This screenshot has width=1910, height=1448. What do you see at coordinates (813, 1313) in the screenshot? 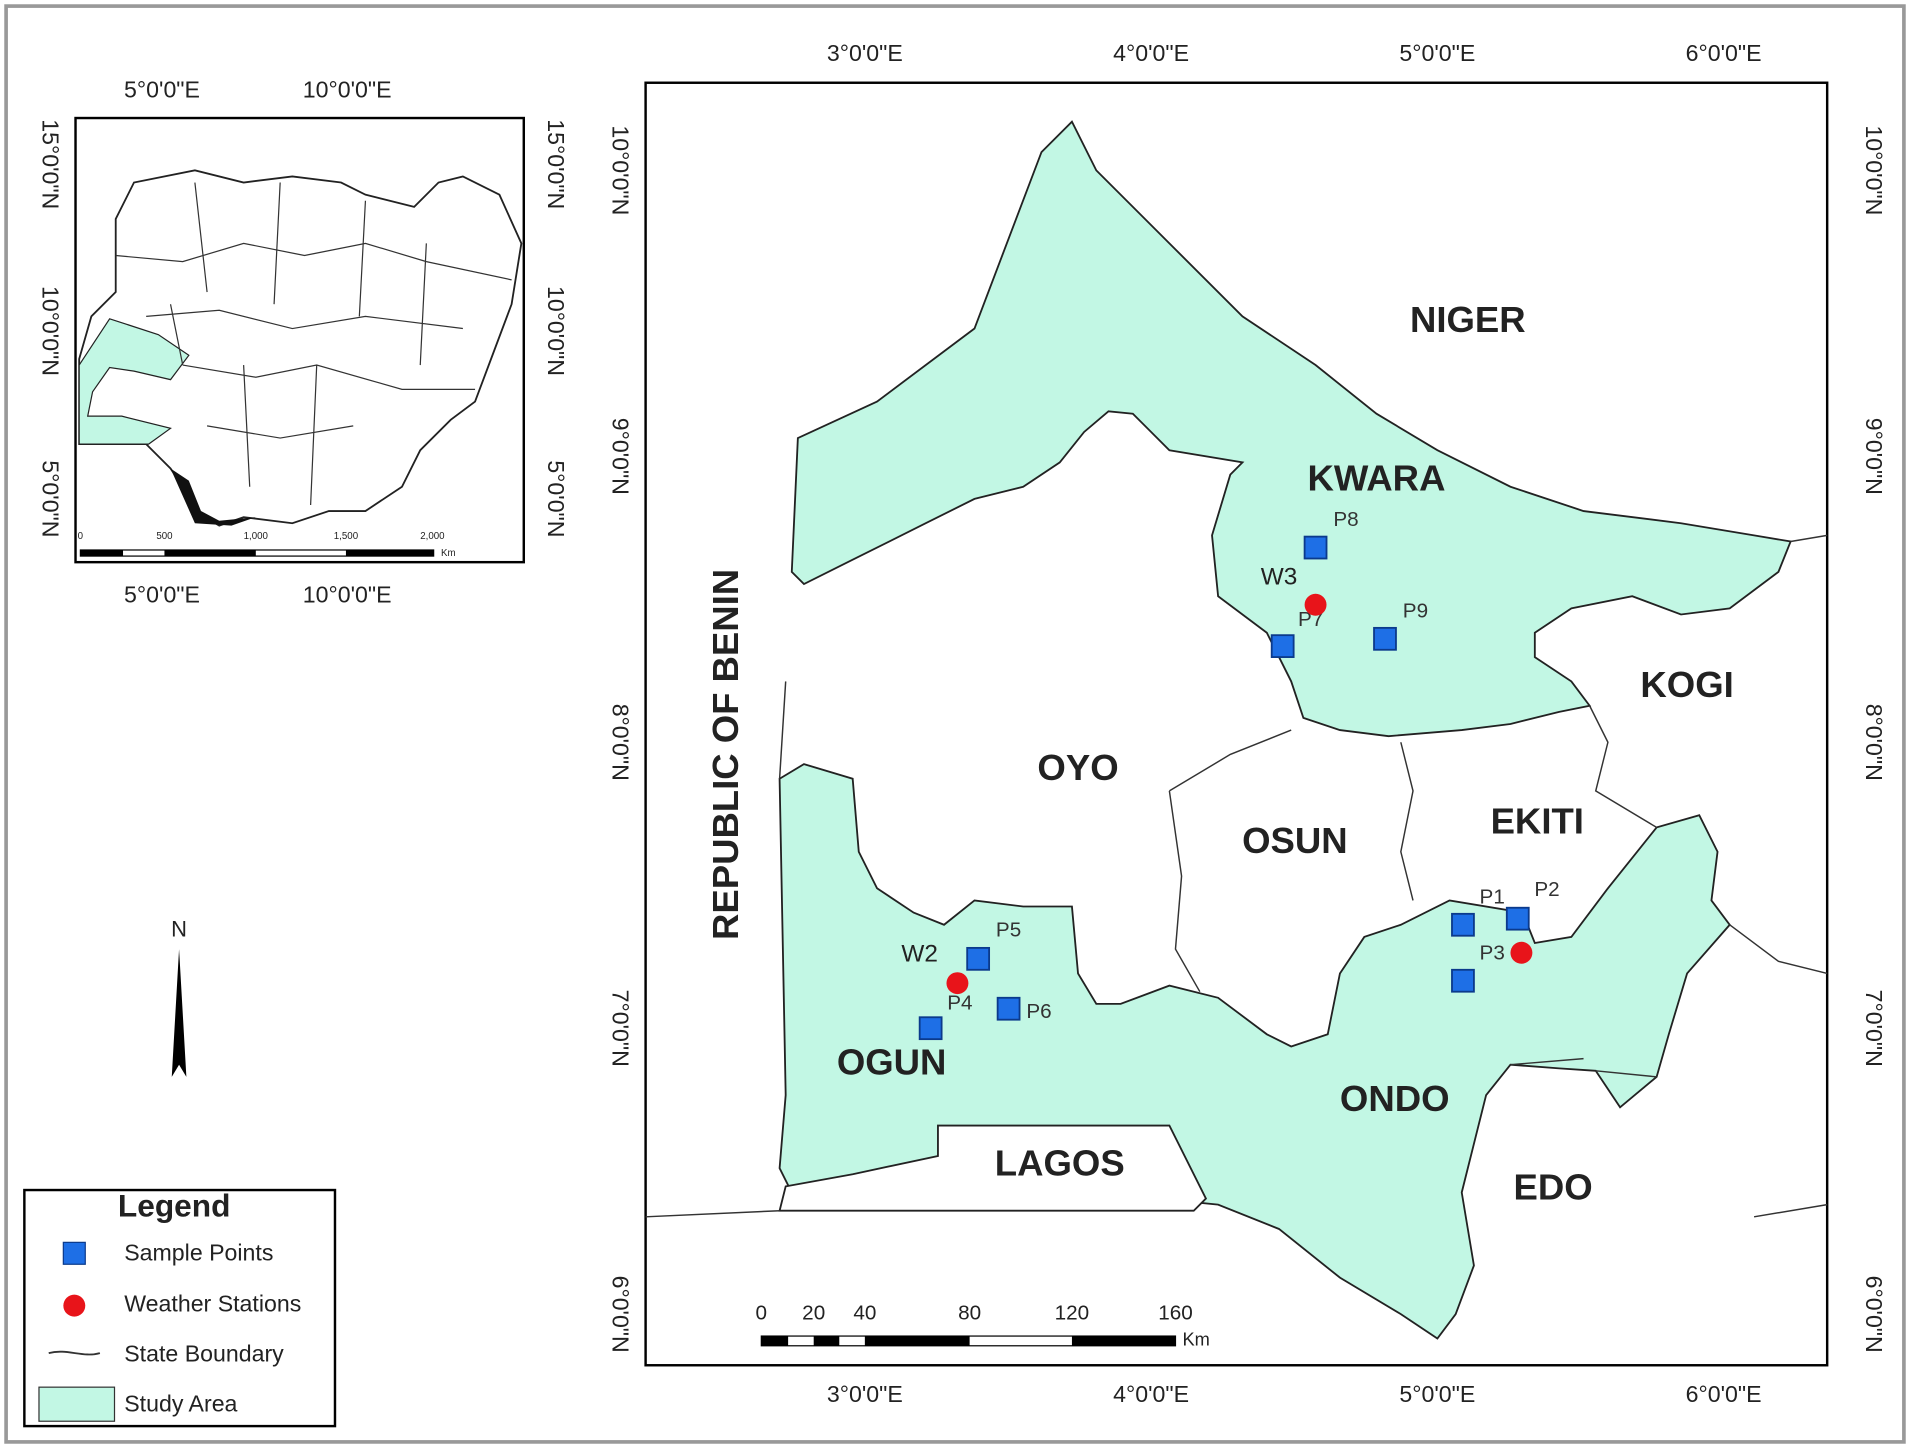
I see `scale-label: 20` at bounding box center [813, 1313].